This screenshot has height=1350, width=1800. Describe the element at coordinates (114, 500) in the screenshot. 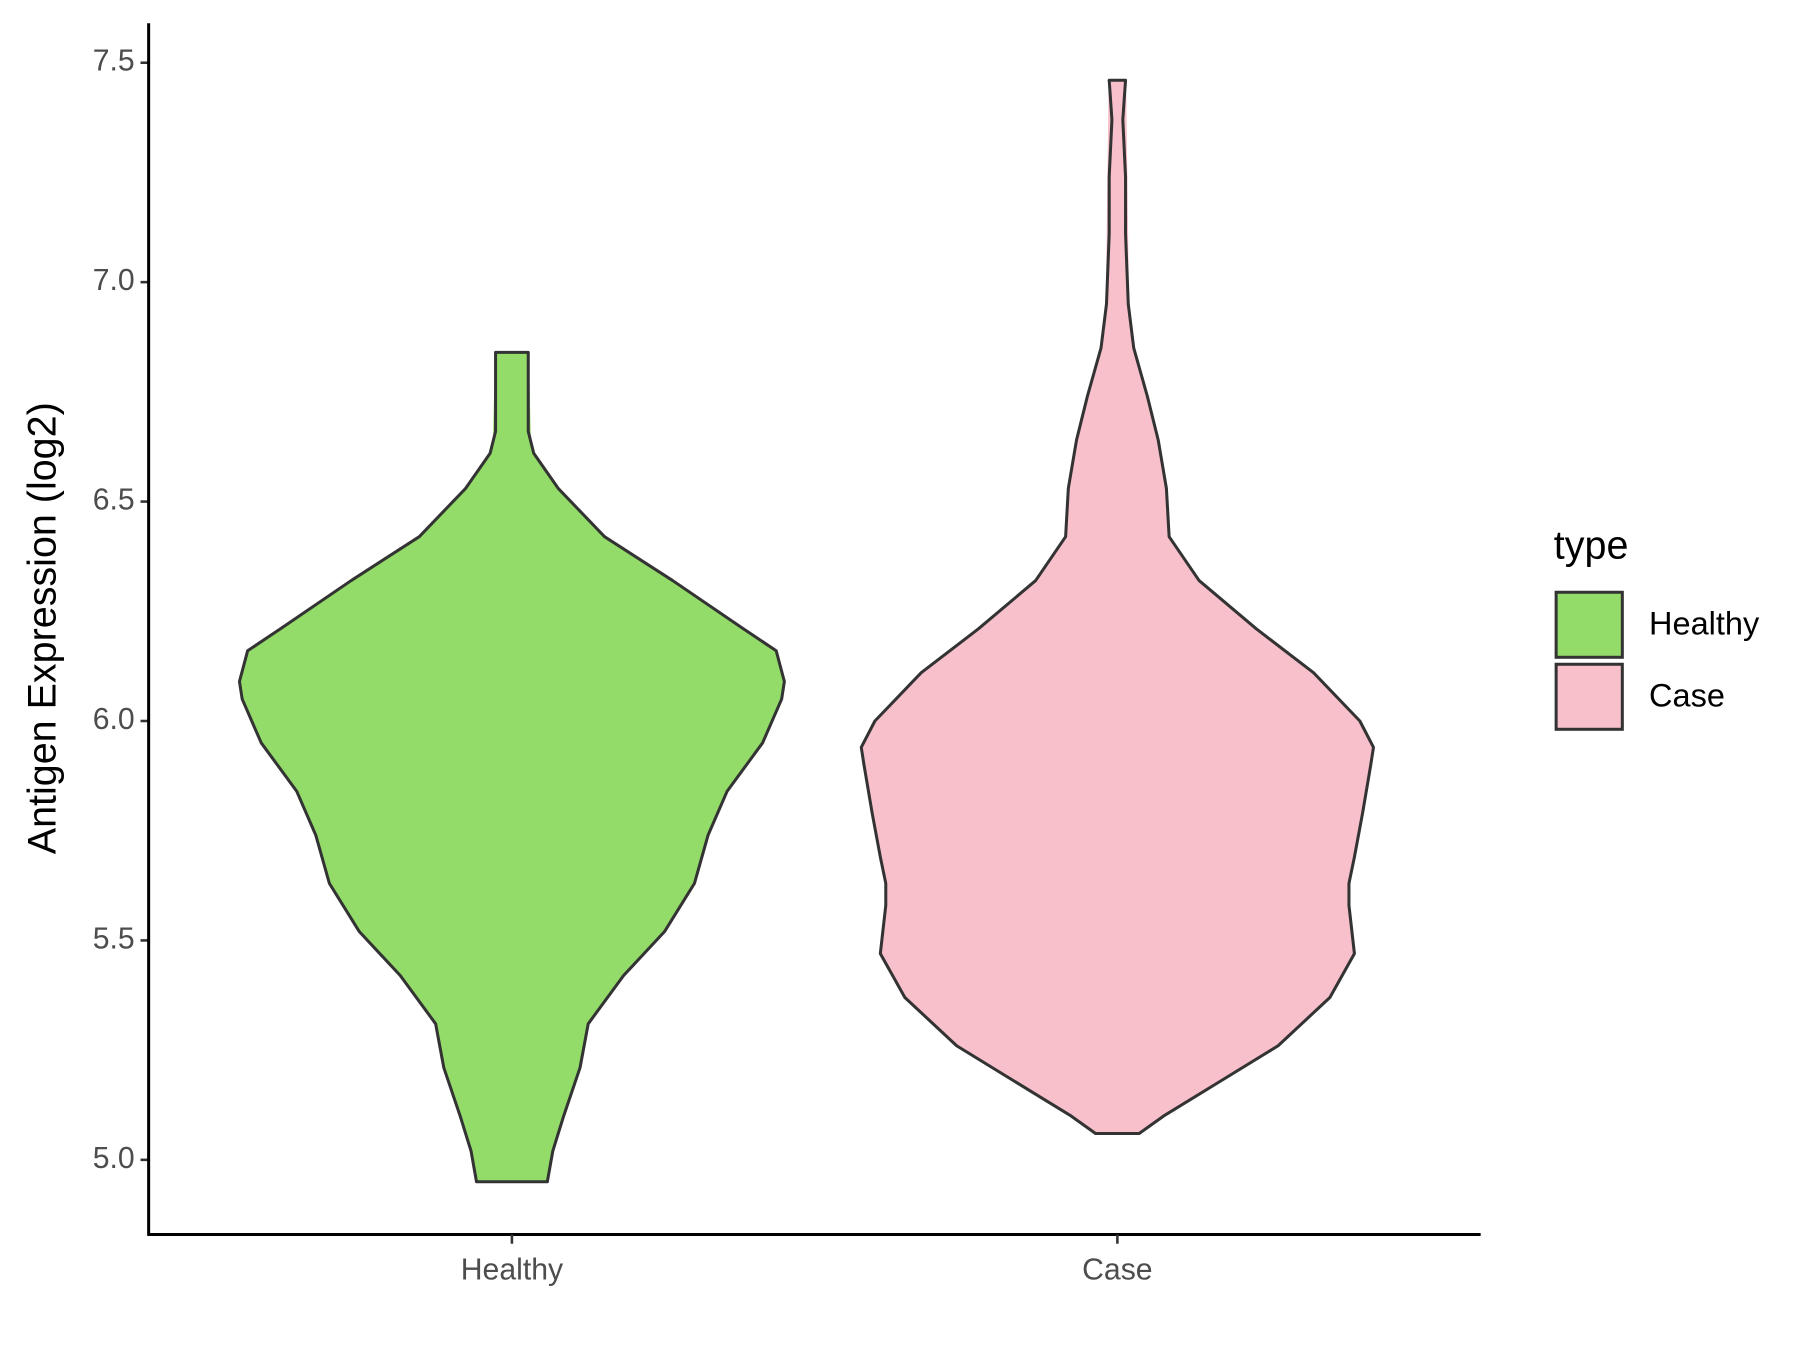

I see `y-tick-label: 6.5` at that location.